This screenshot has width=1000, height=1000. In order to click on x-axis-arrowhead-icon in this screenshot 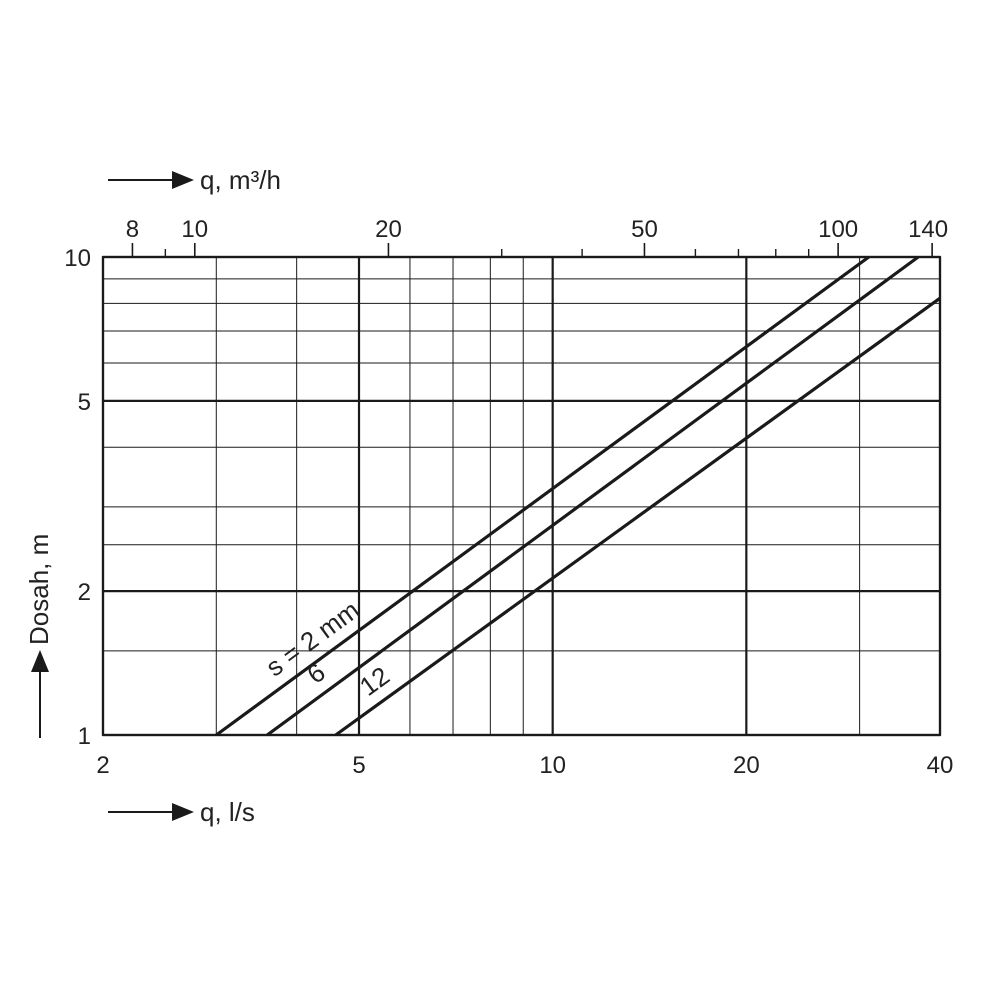, I will do `click(183, 812)`.